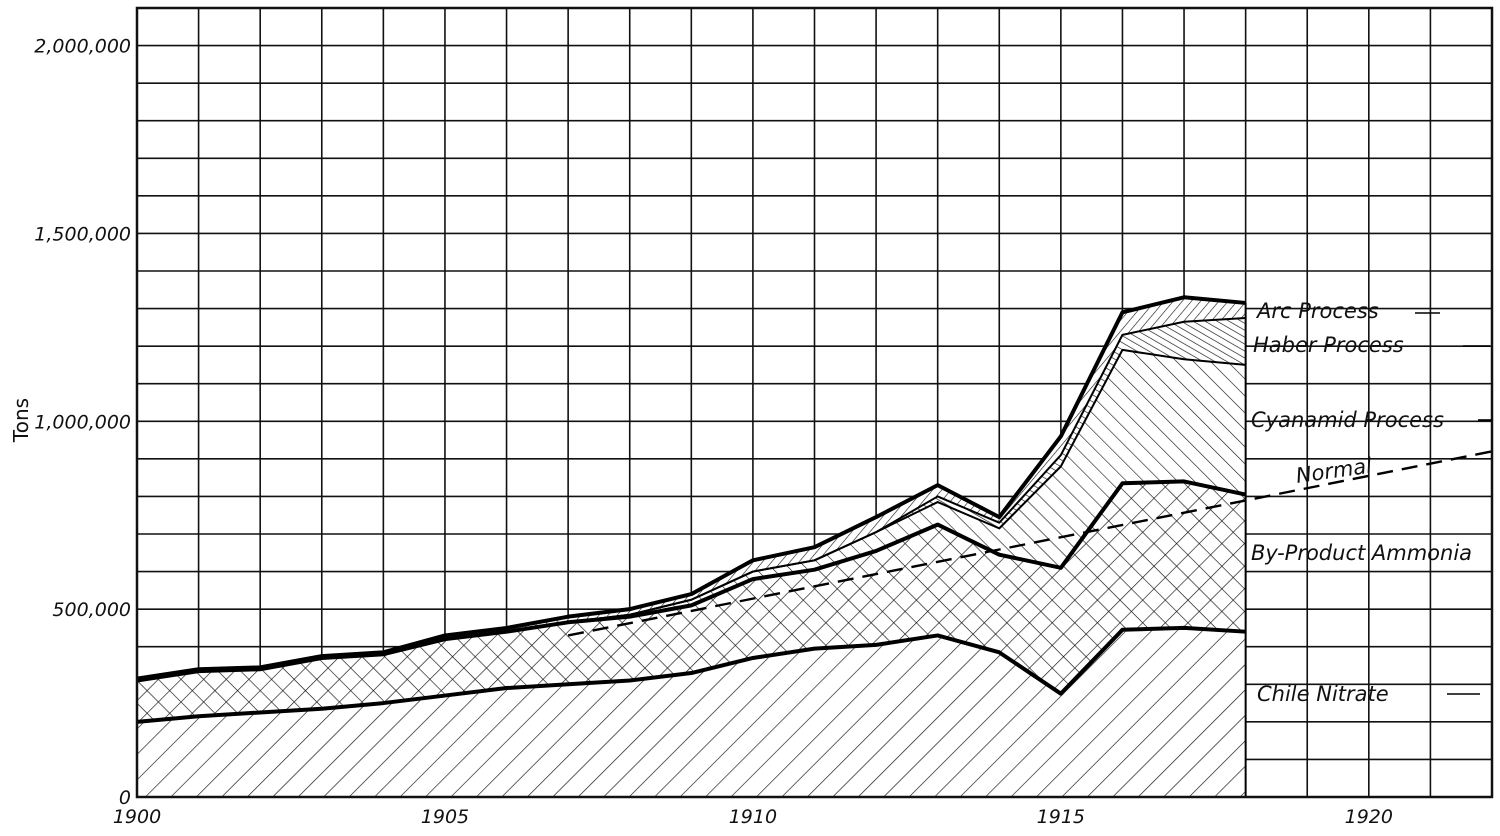 This screenshot has width=1500, height=836. What do you see at coordinates (91, 610) in the screenshot?
I see `y-tick-label: 500,000` at bounding box center [91, 610].